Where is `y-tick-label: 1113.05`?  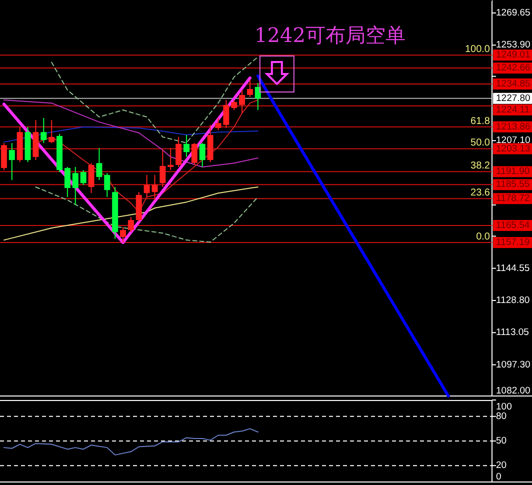 y-tick-label: 1113.05 is located at coordinates (512, 332).